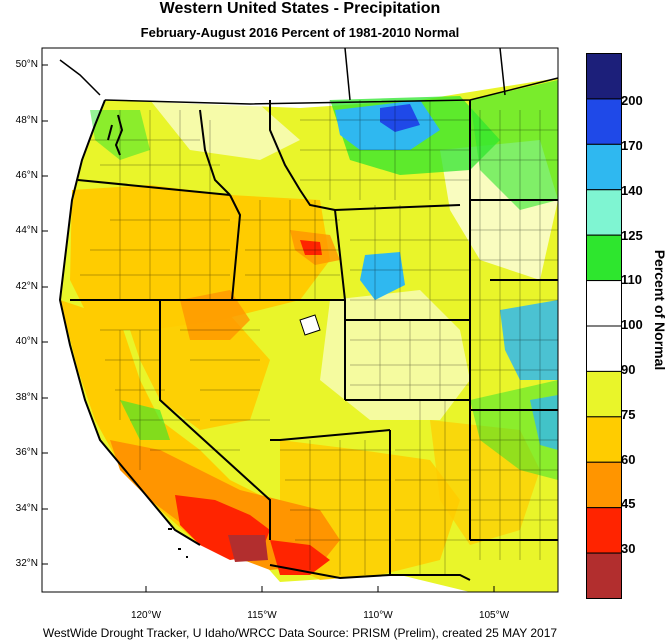 Image resolution: width=670 pixels, height=643 pixels. What do you see at coordinates (544, 422) in the screenshot?
I see `wet-zone-kansas-blue` at bounding box center [544, 422].